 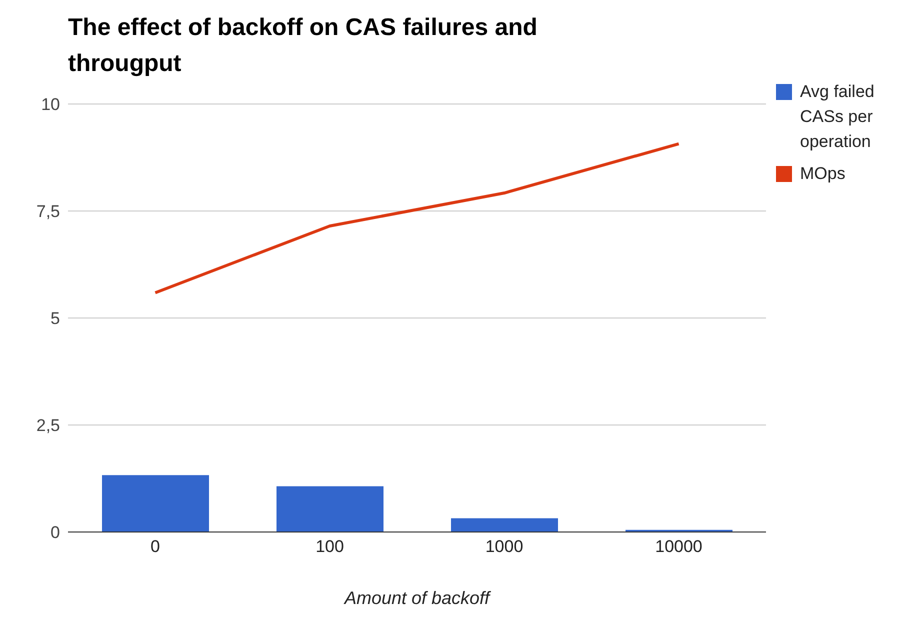 What do you see at coordinates (155, 546) in the screenshot?
I see `x-tick-label: 0` at bounding box center [155, 546].